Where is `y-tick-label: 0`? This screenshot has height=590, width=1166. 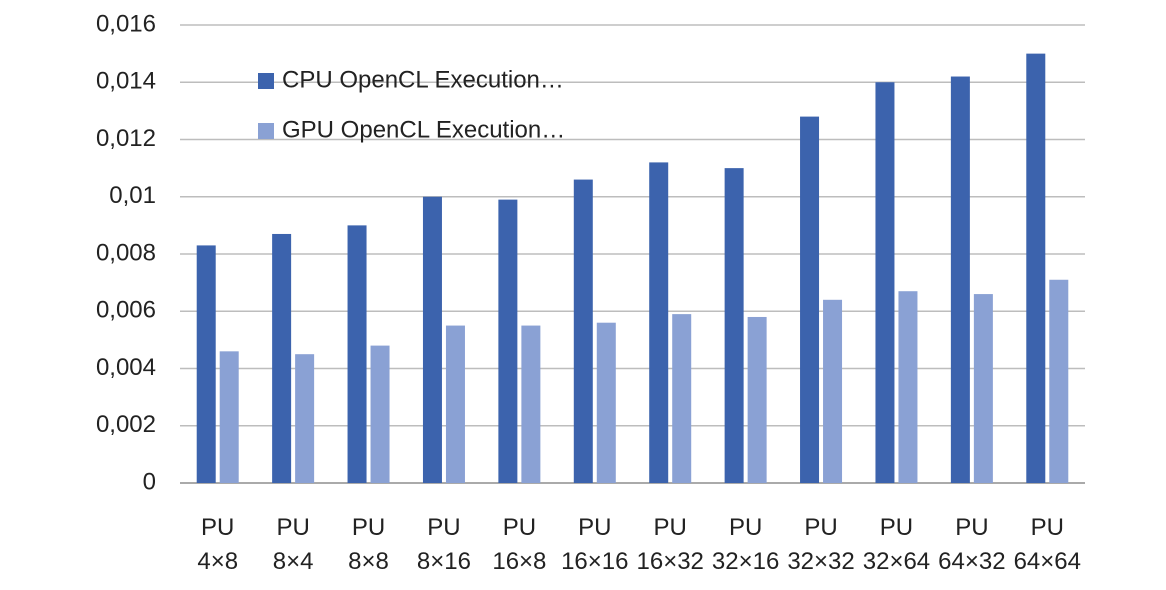 y-tick-label: 0 is located at coordinates (149, 481).